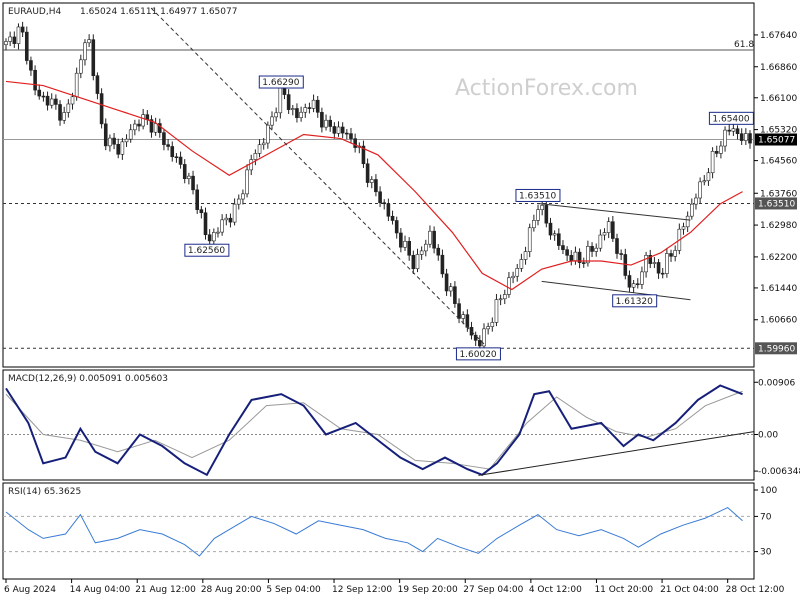 This screenshot has height=600, width=800. I want to click on macd-tick-label: 0.00, so click(768, 435).